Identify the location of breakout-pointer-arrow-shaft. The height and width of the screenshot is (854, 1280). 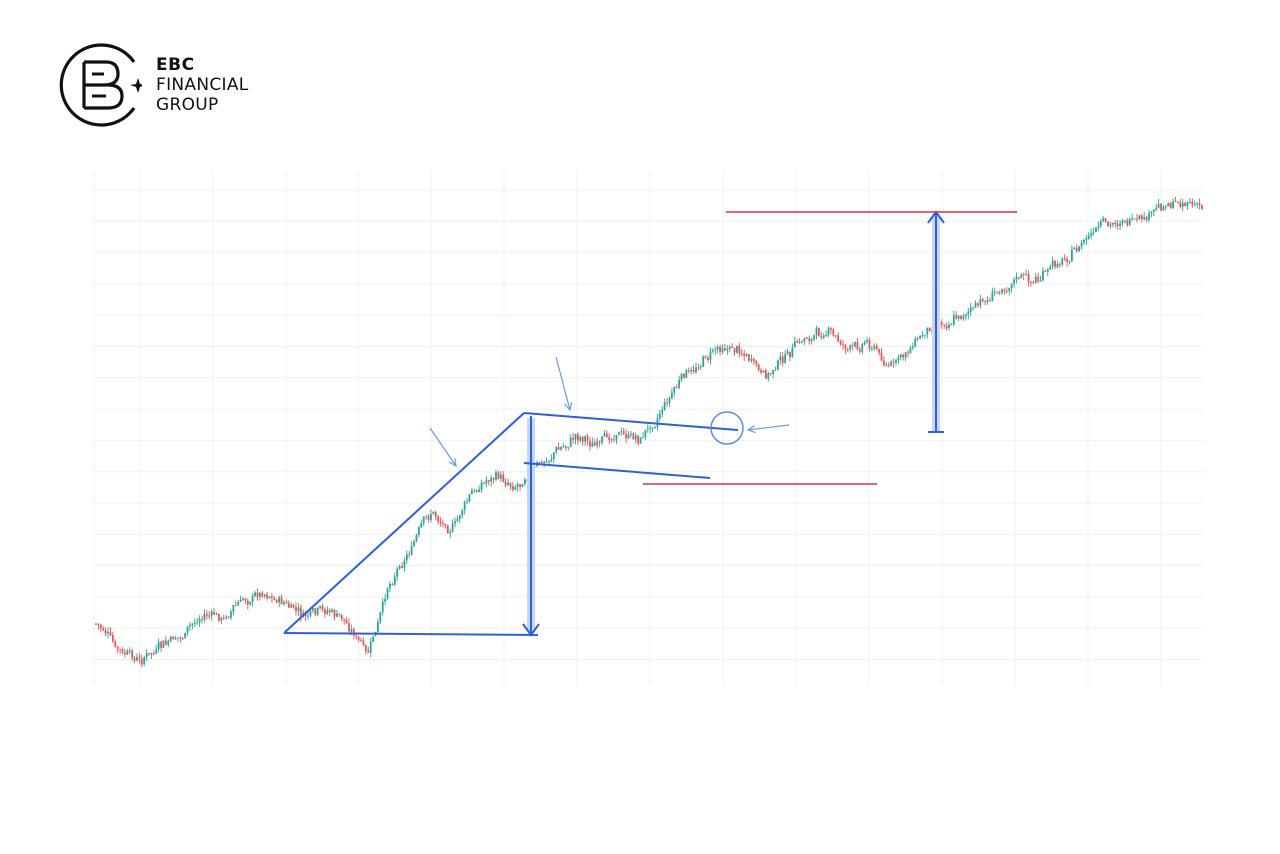
(768, 427).